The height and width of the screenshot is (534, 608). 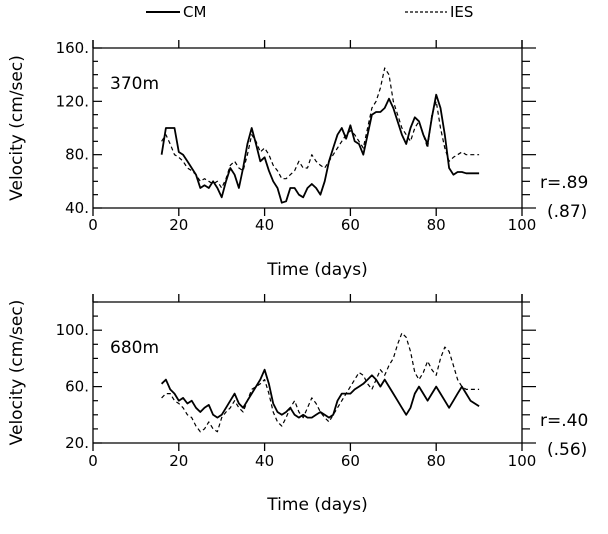 I want to click on depth-label: 370m, so click(x=134, y=84).